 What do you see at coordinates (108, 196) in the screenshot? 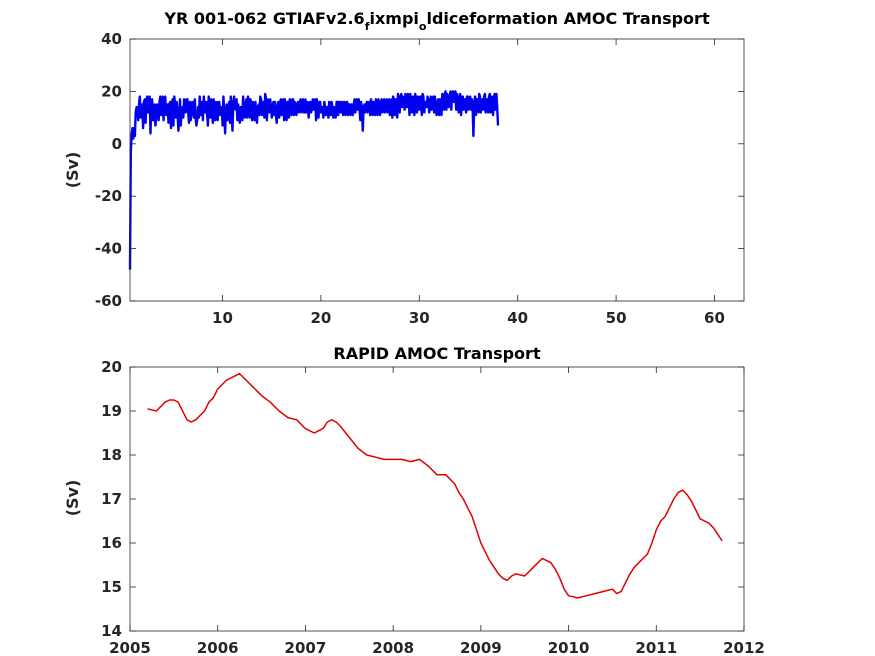
I see `y-tick-label: -20` at bounding box center [108, 196].